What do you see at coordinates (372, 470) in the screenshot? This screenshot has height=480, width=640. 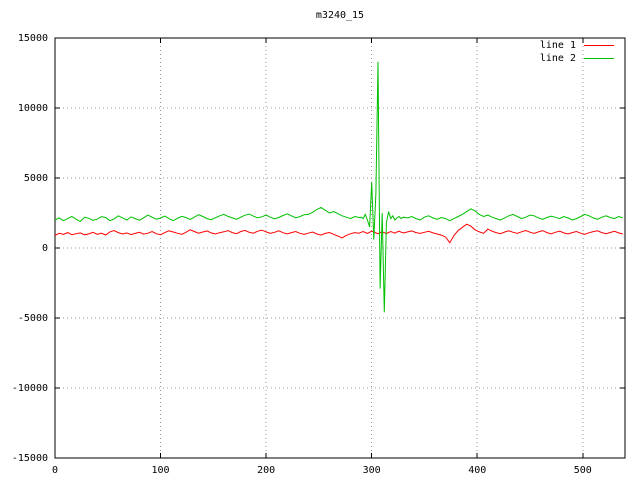 I see `x-tick-label: 300` at bounding box center [372, 470].